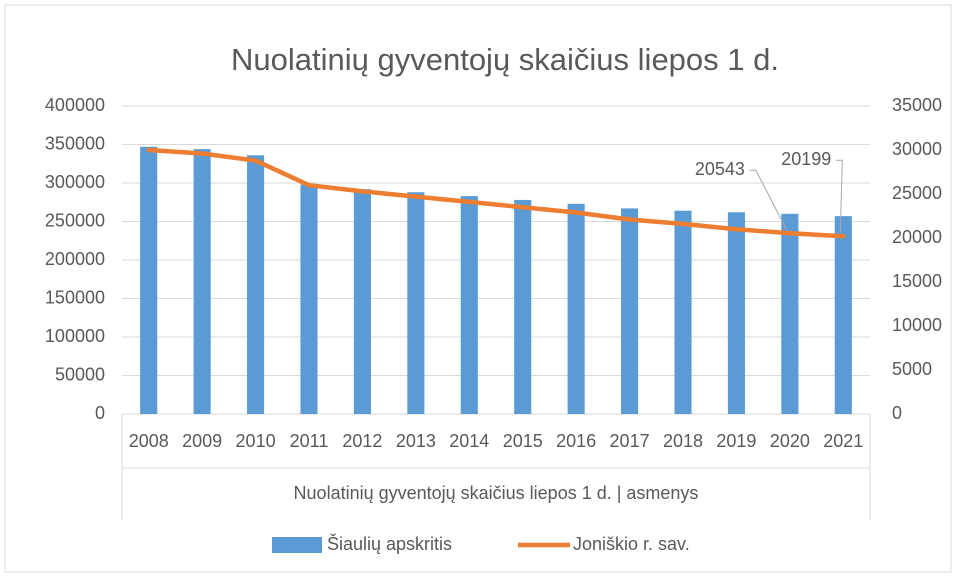 This screenshot has height=578, width=957. Describe the element at coordinates (917, 105) in the screenshot. I see `y2-tick-label: 35000` at that location.